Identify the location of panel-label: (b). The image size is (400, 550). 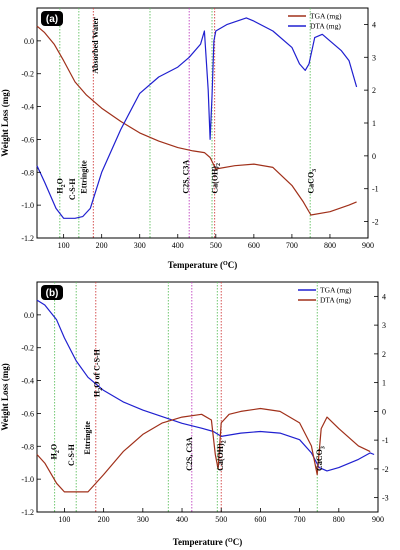
(52, 293).